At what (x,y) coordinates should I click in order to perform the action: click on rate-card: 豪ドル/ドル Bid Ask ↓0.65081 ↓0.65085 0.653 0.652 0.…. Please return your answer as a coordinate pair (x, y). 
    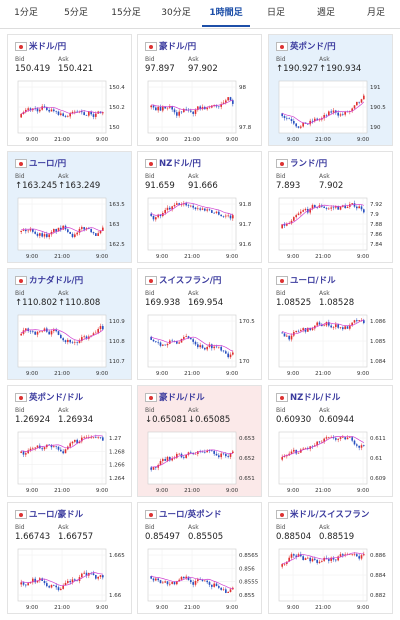
    Looking at the image, I should click on (199, 441).